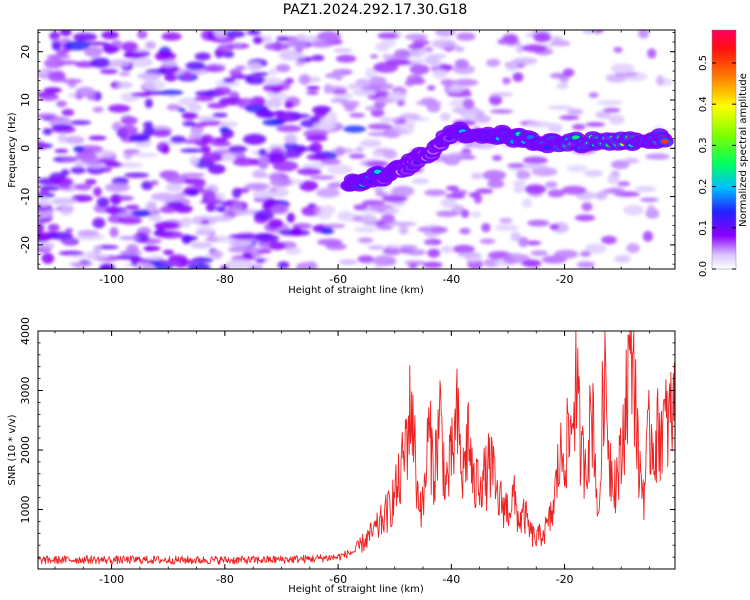  I want to click on y-tick-label: 10, so click(25, 100).